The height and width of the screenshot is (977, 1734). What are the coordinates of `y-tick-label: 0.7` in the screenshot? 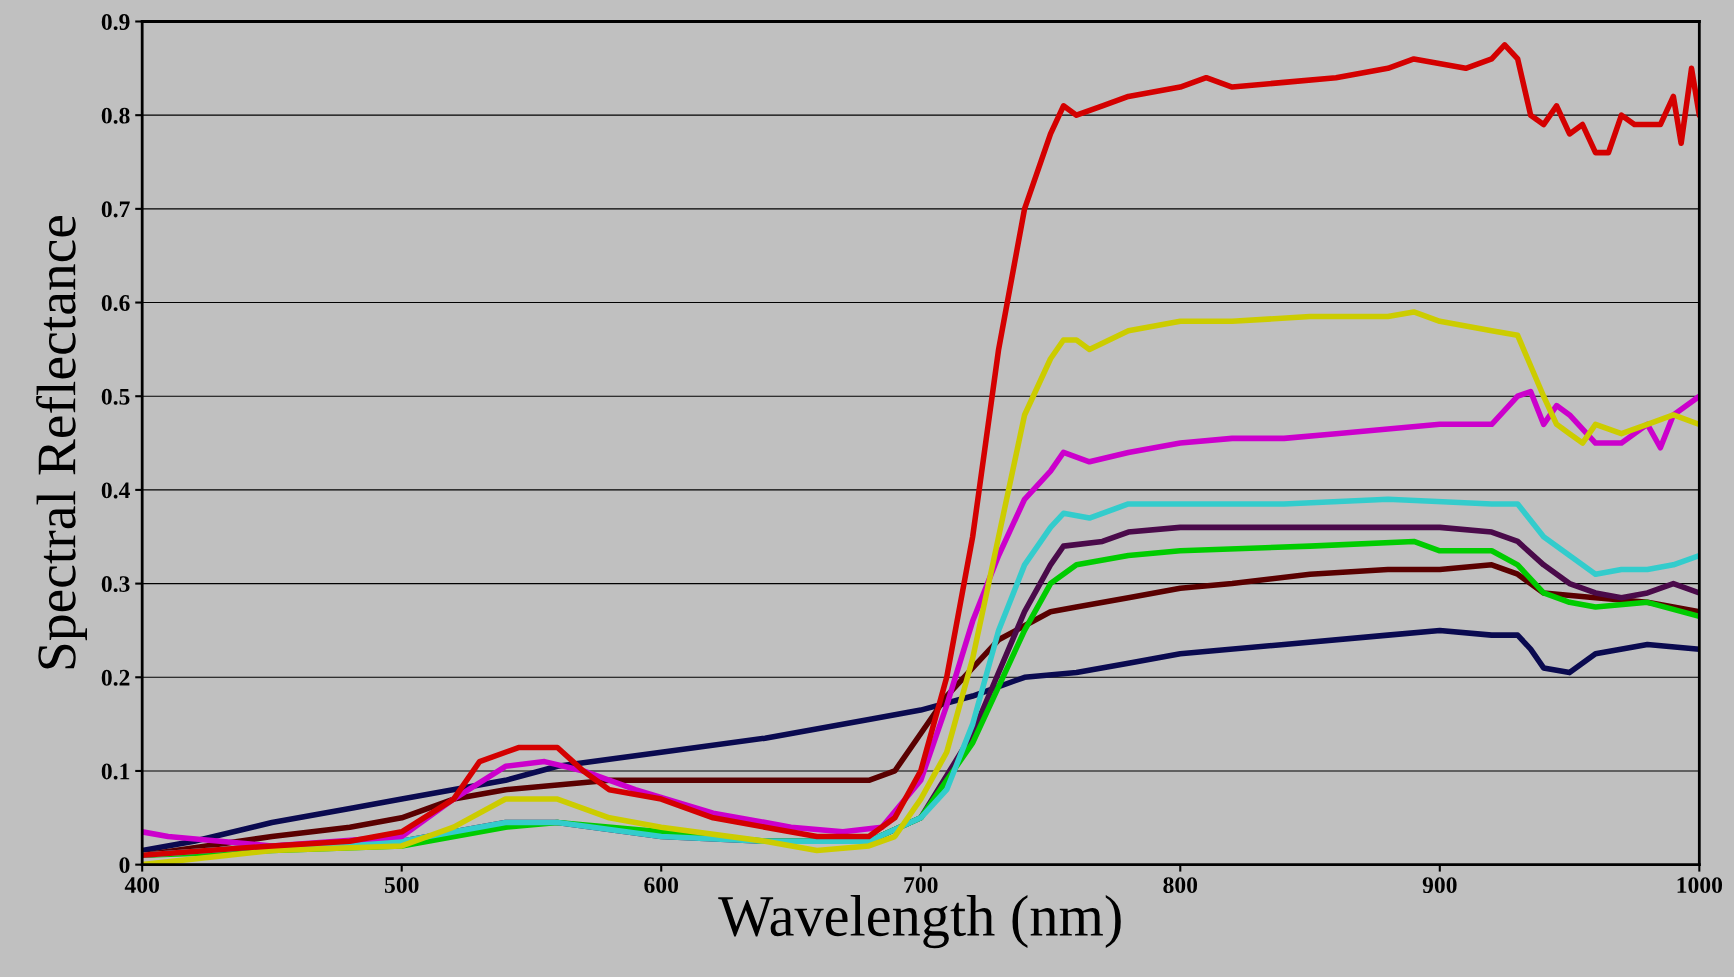 It's located at (115, 209).